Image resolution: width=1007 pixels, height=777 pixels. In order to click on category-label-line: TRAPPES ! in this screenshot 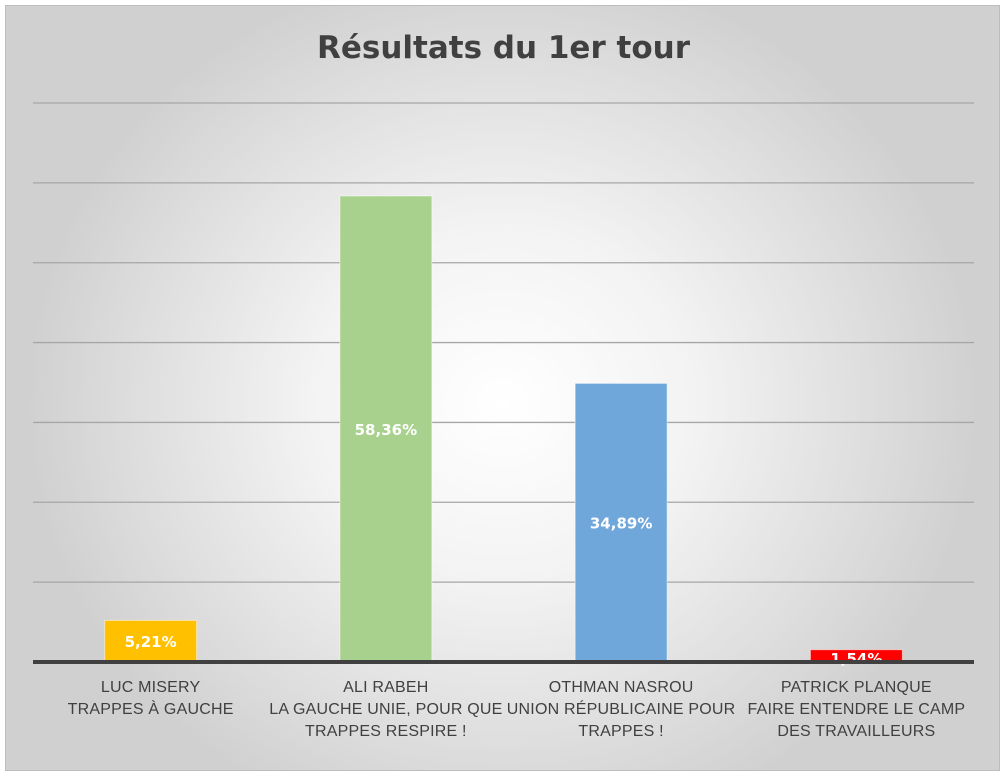, I will do `click(621, 731)`.